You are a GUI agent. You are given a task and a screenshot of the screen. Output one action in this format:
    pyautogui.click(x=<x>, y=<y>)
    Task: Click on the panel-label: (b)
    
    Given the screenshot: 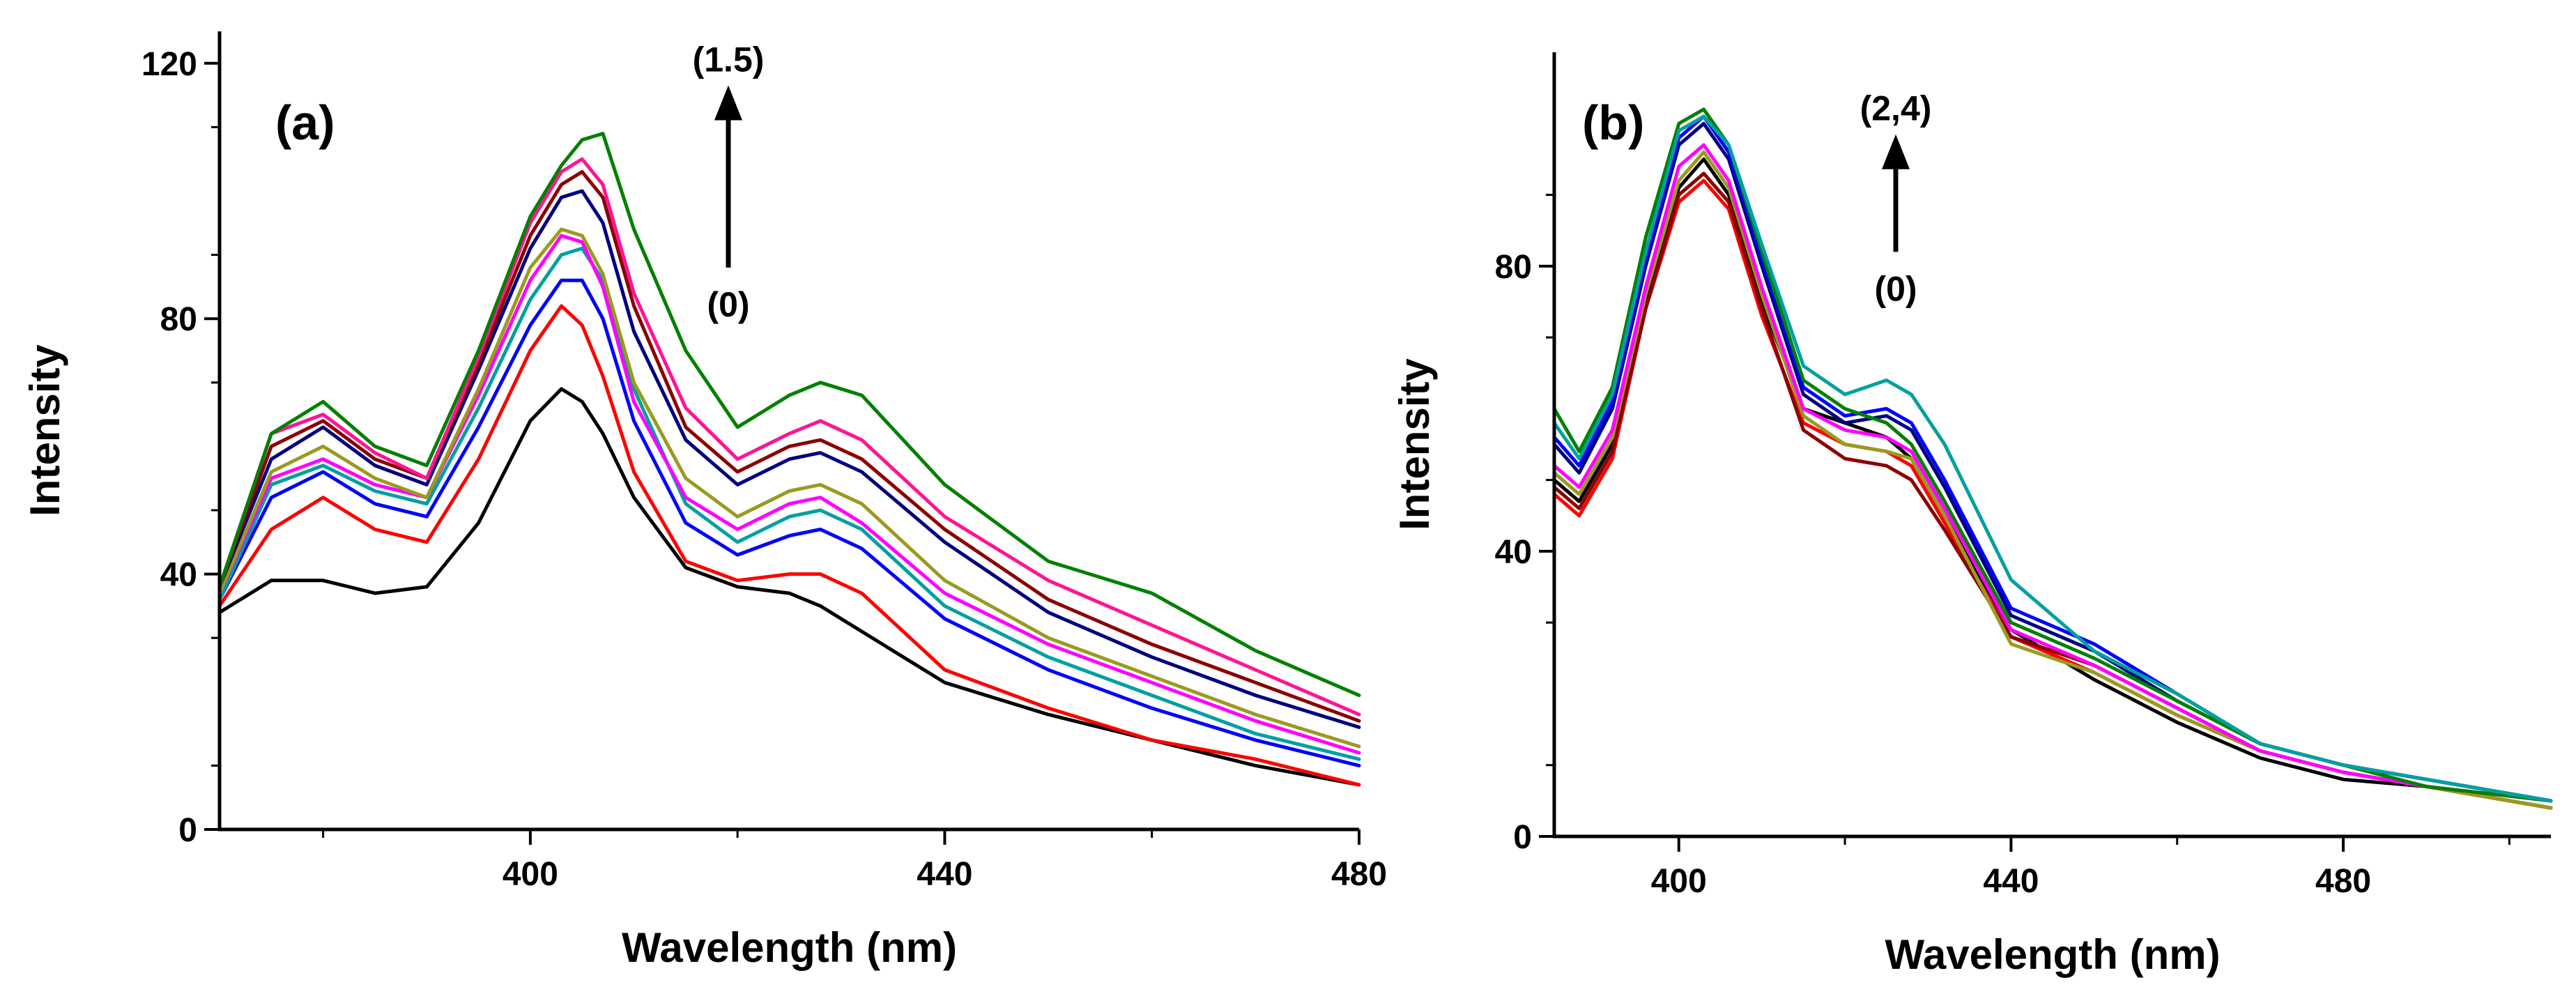 What is the action you would take?
    pyautogui.click(x=1613, y=122)
    